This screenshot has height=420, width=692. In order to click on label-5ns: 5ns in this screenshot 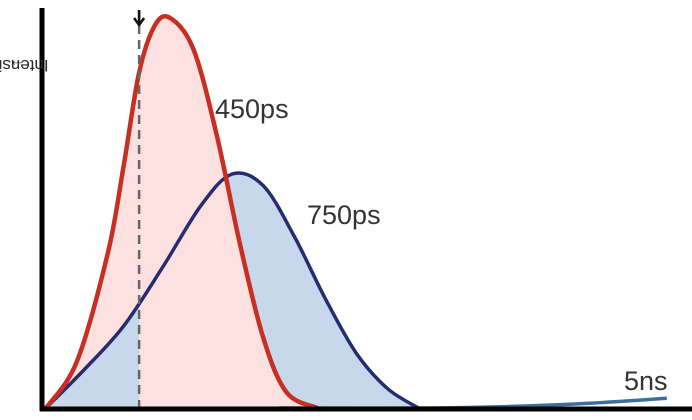, I will do `click(646, 381)`.